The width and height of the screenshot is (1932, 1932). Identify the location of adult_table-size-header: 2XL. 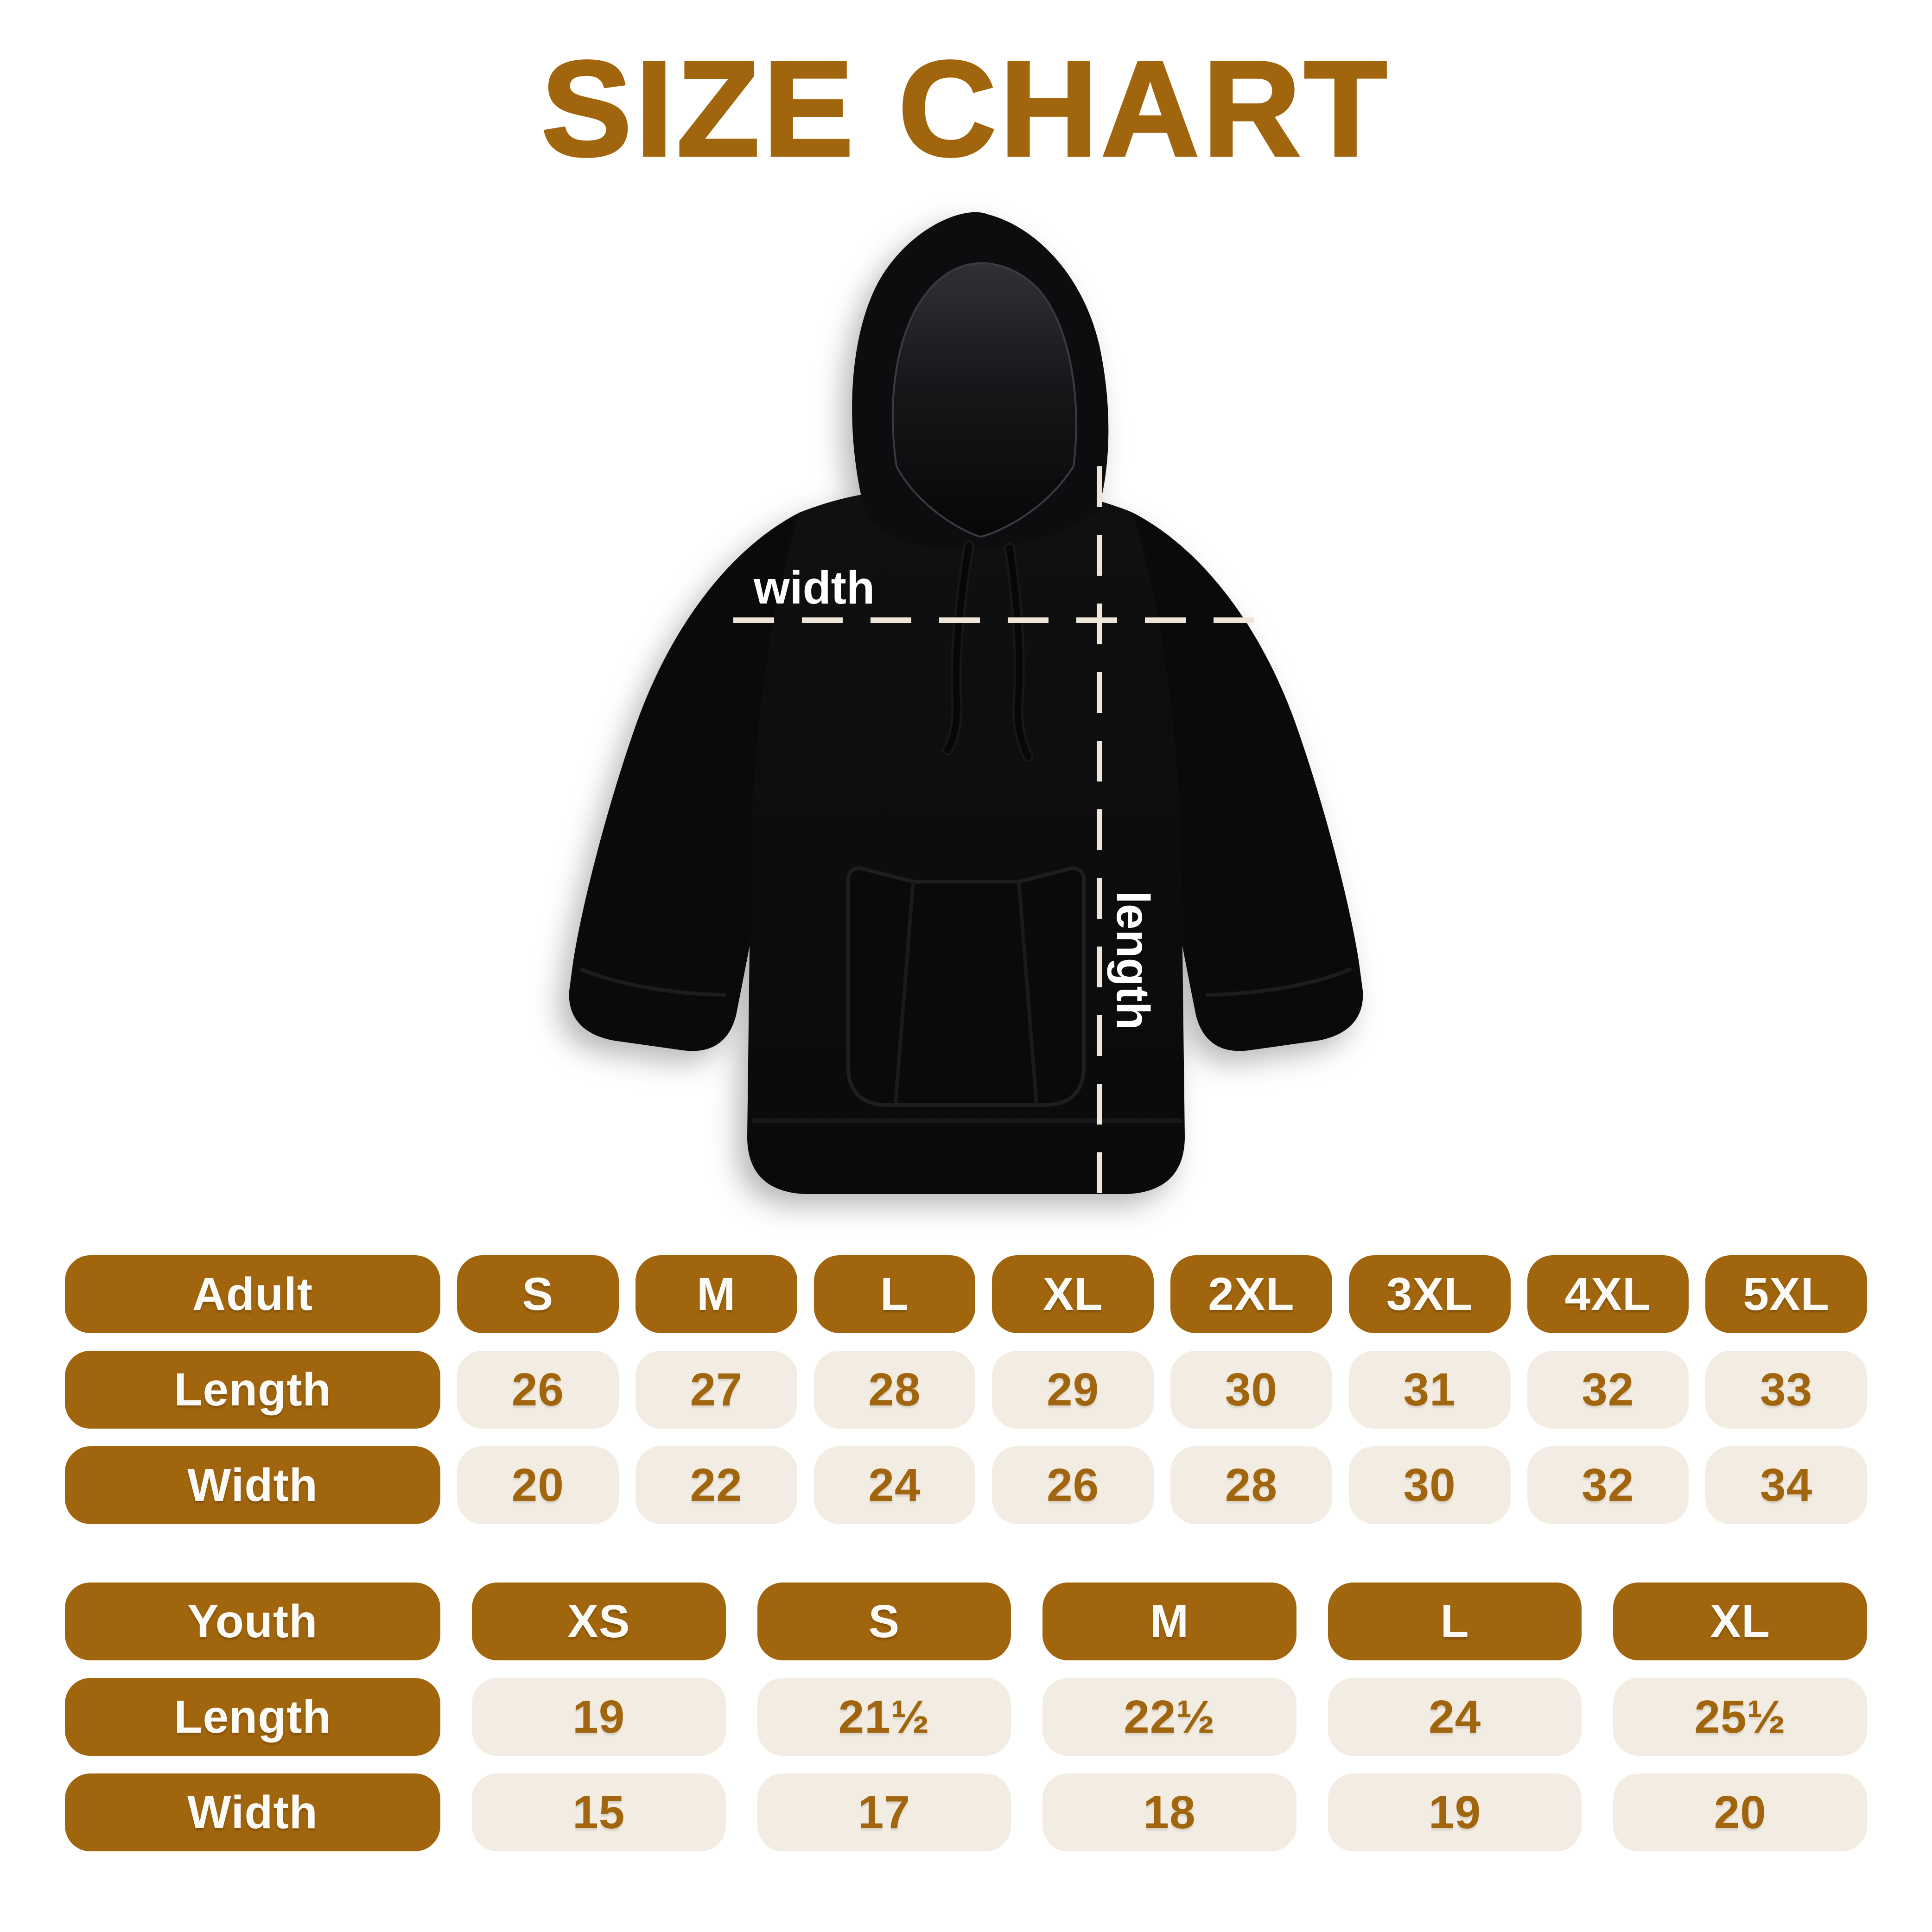
(1251, 1294).